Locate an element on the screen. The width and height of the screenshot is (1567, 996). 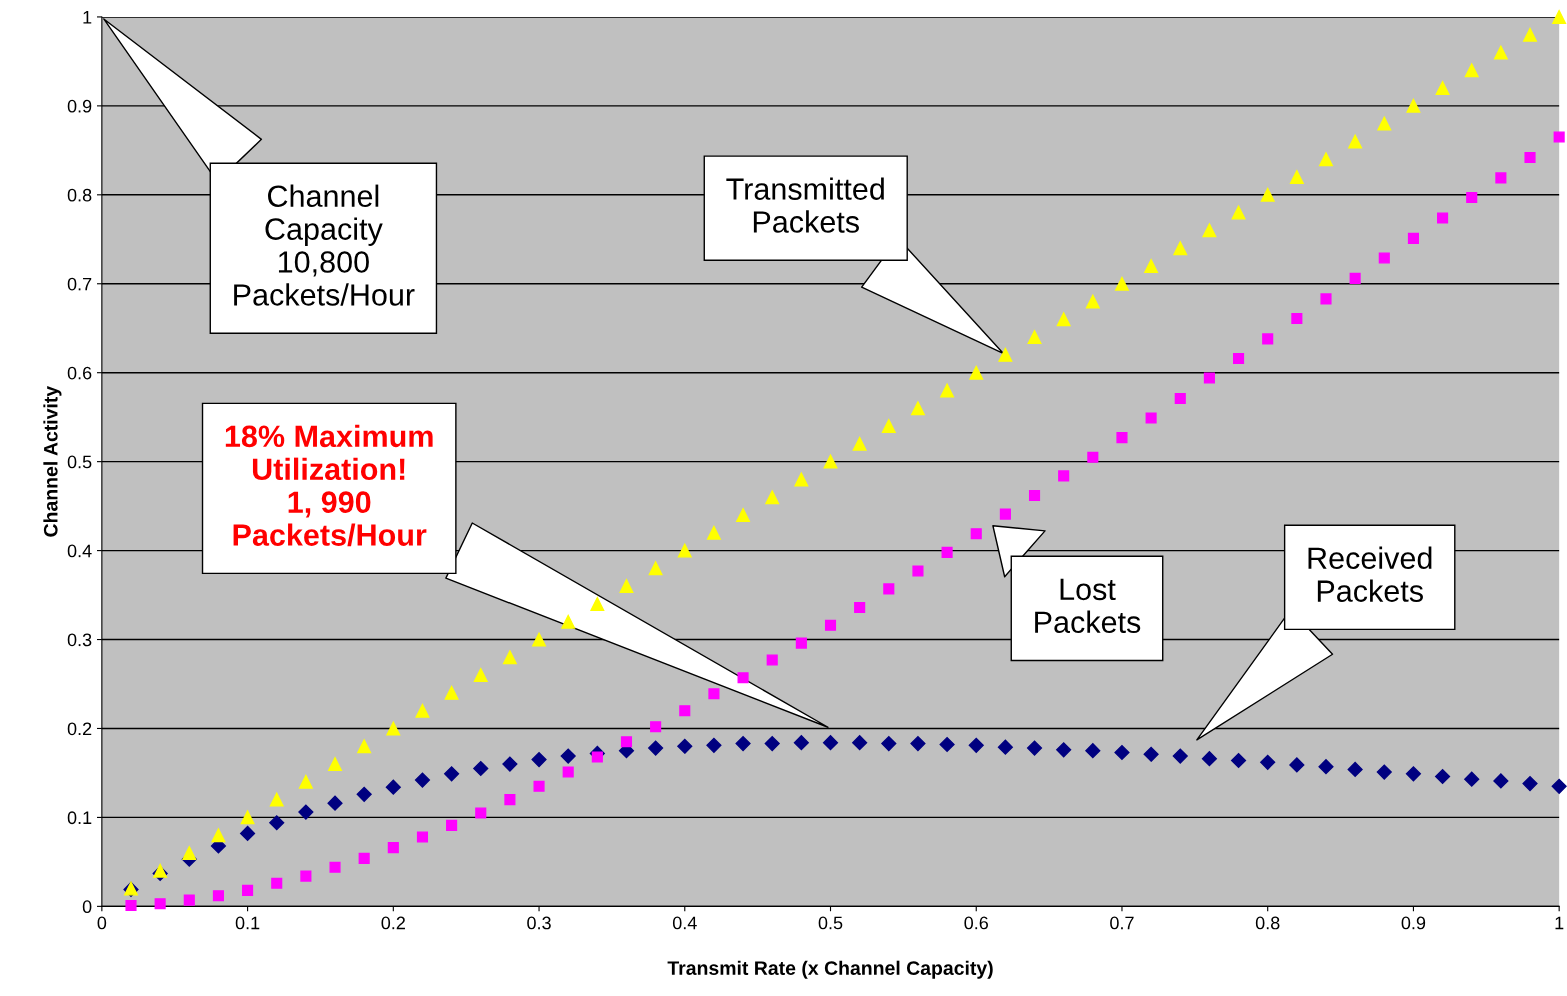
y-tick-label: 0.9 is located at coordinates (79, 106).